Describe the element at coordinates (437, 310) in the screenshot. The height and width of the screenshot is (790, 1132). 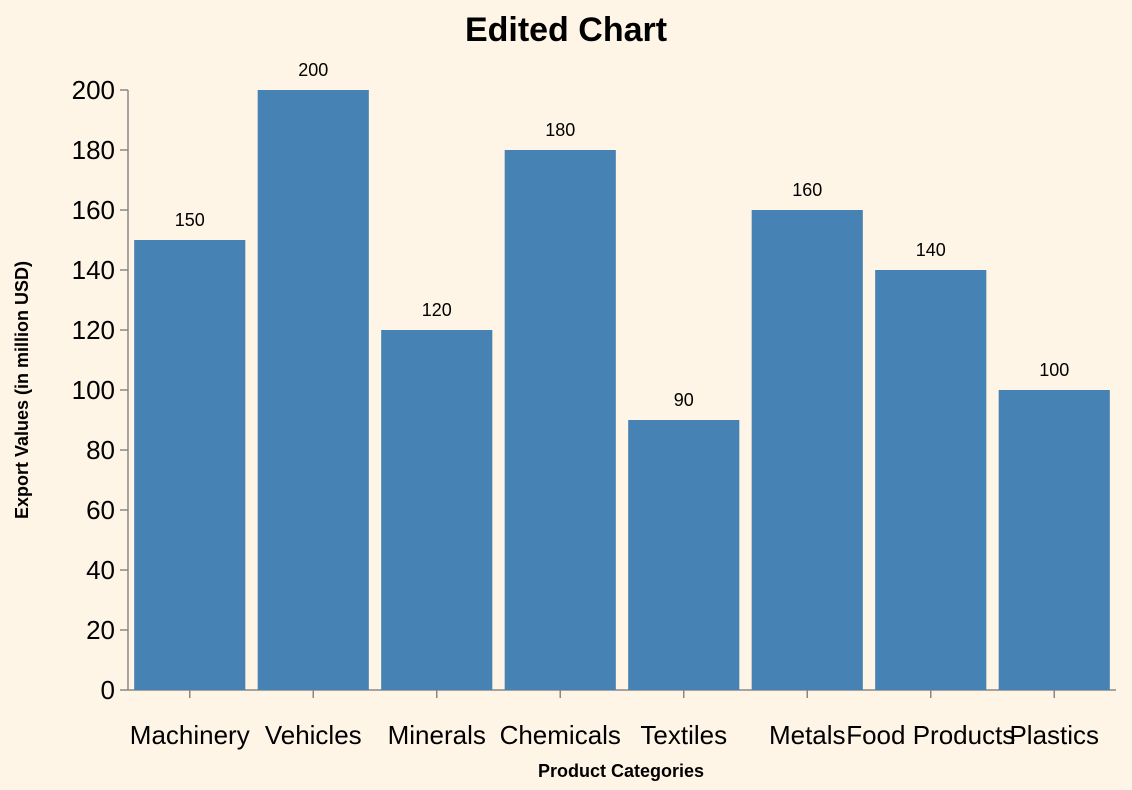
I see `data-label: 120` at that location.